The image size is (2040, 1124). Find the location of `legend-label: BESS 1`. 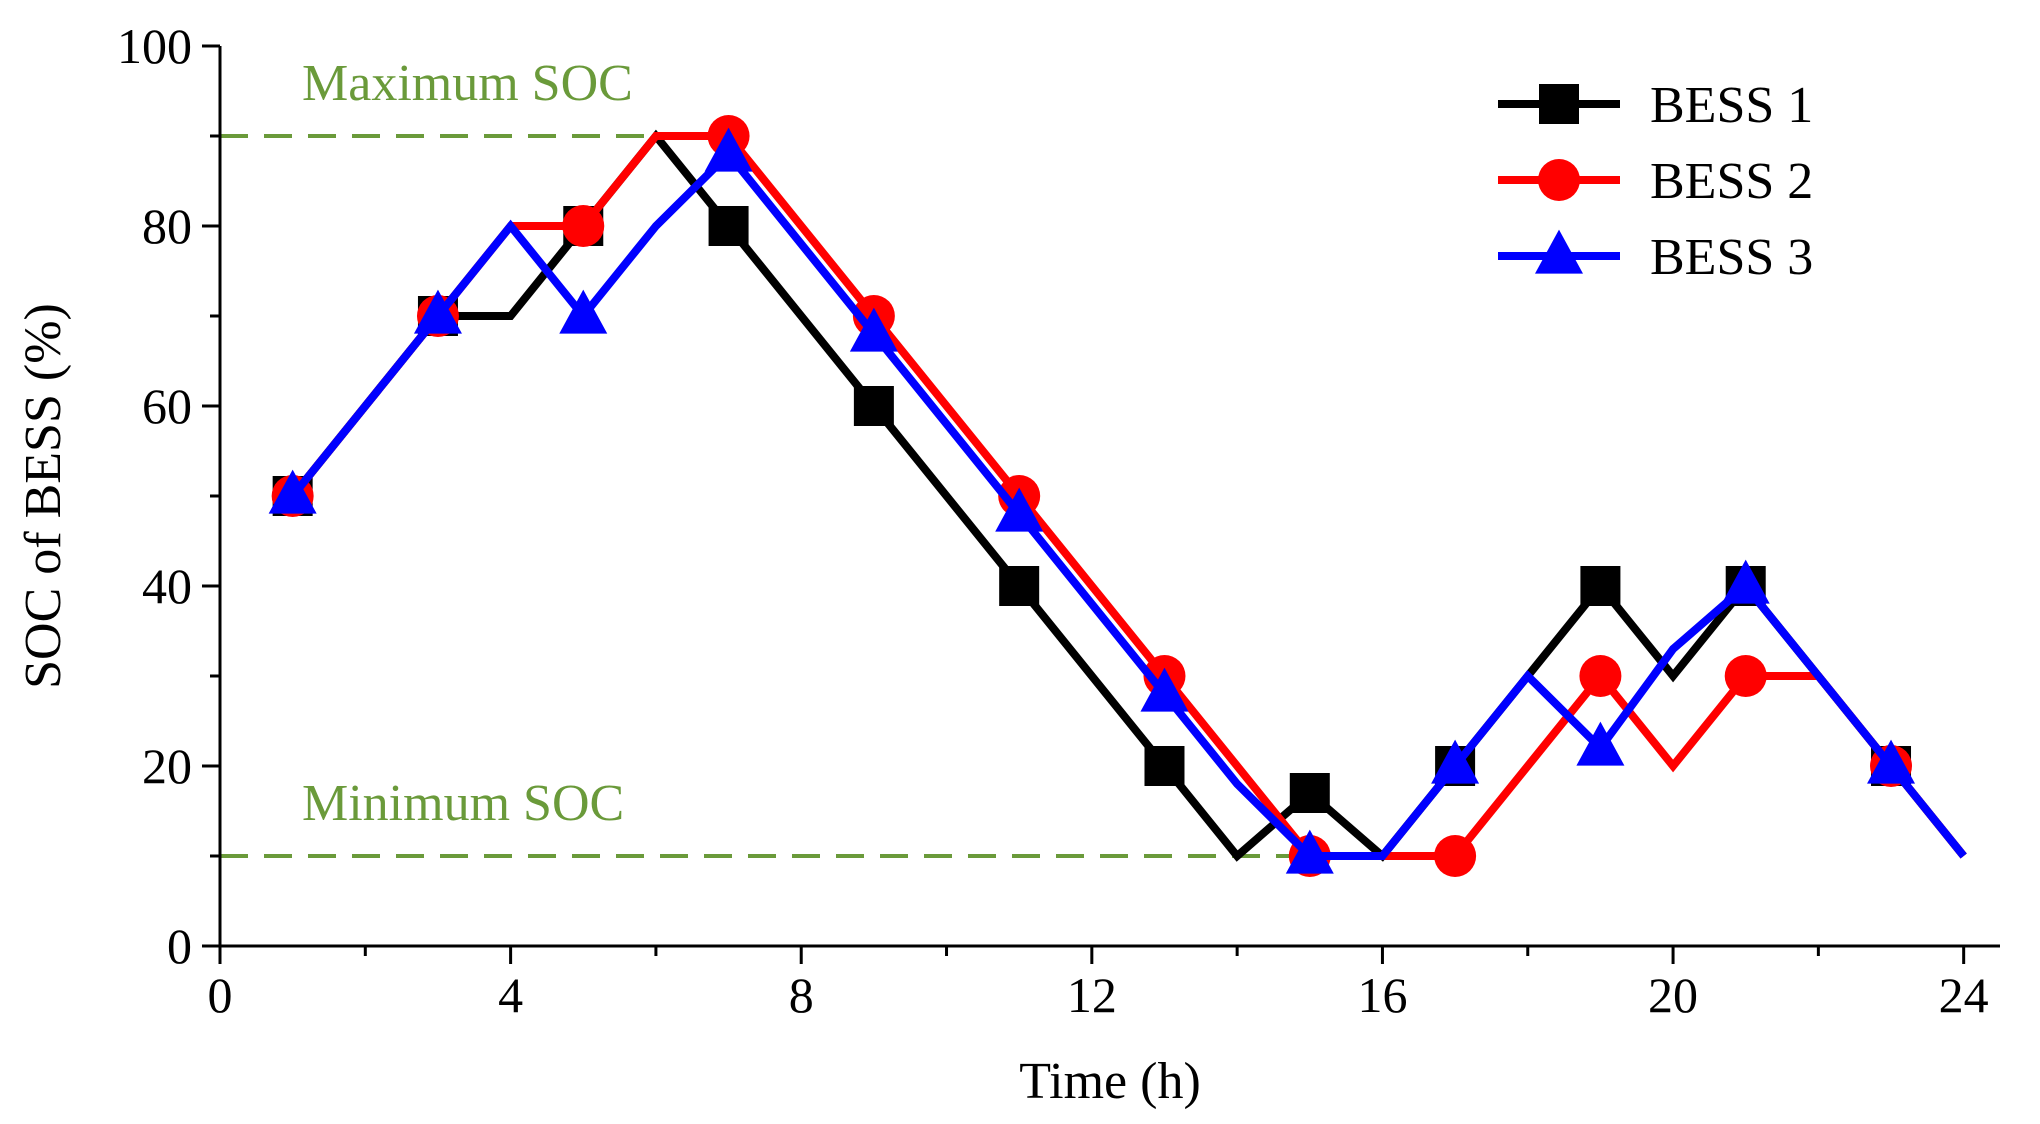

legend-label: BESS 1 is located at coordinates (1731, 105).